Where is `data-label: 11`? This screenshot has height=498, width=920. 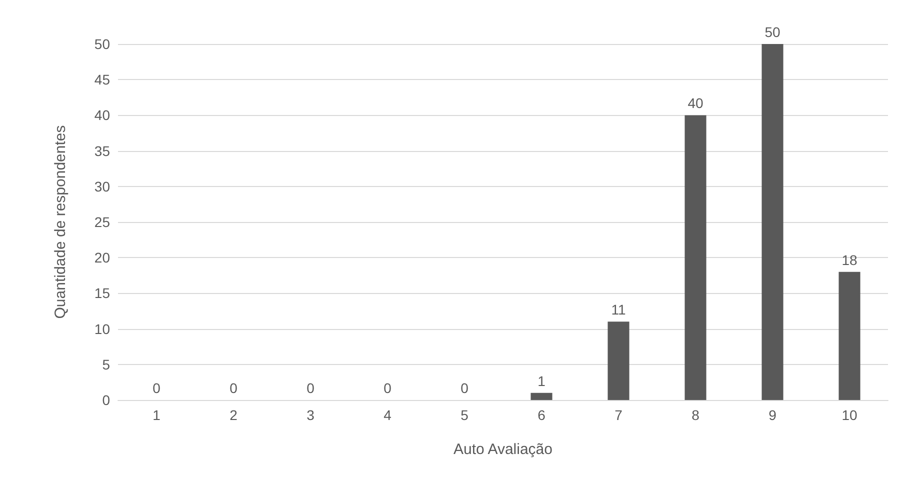 data-label: 11 is located at coordinates (618, 310).